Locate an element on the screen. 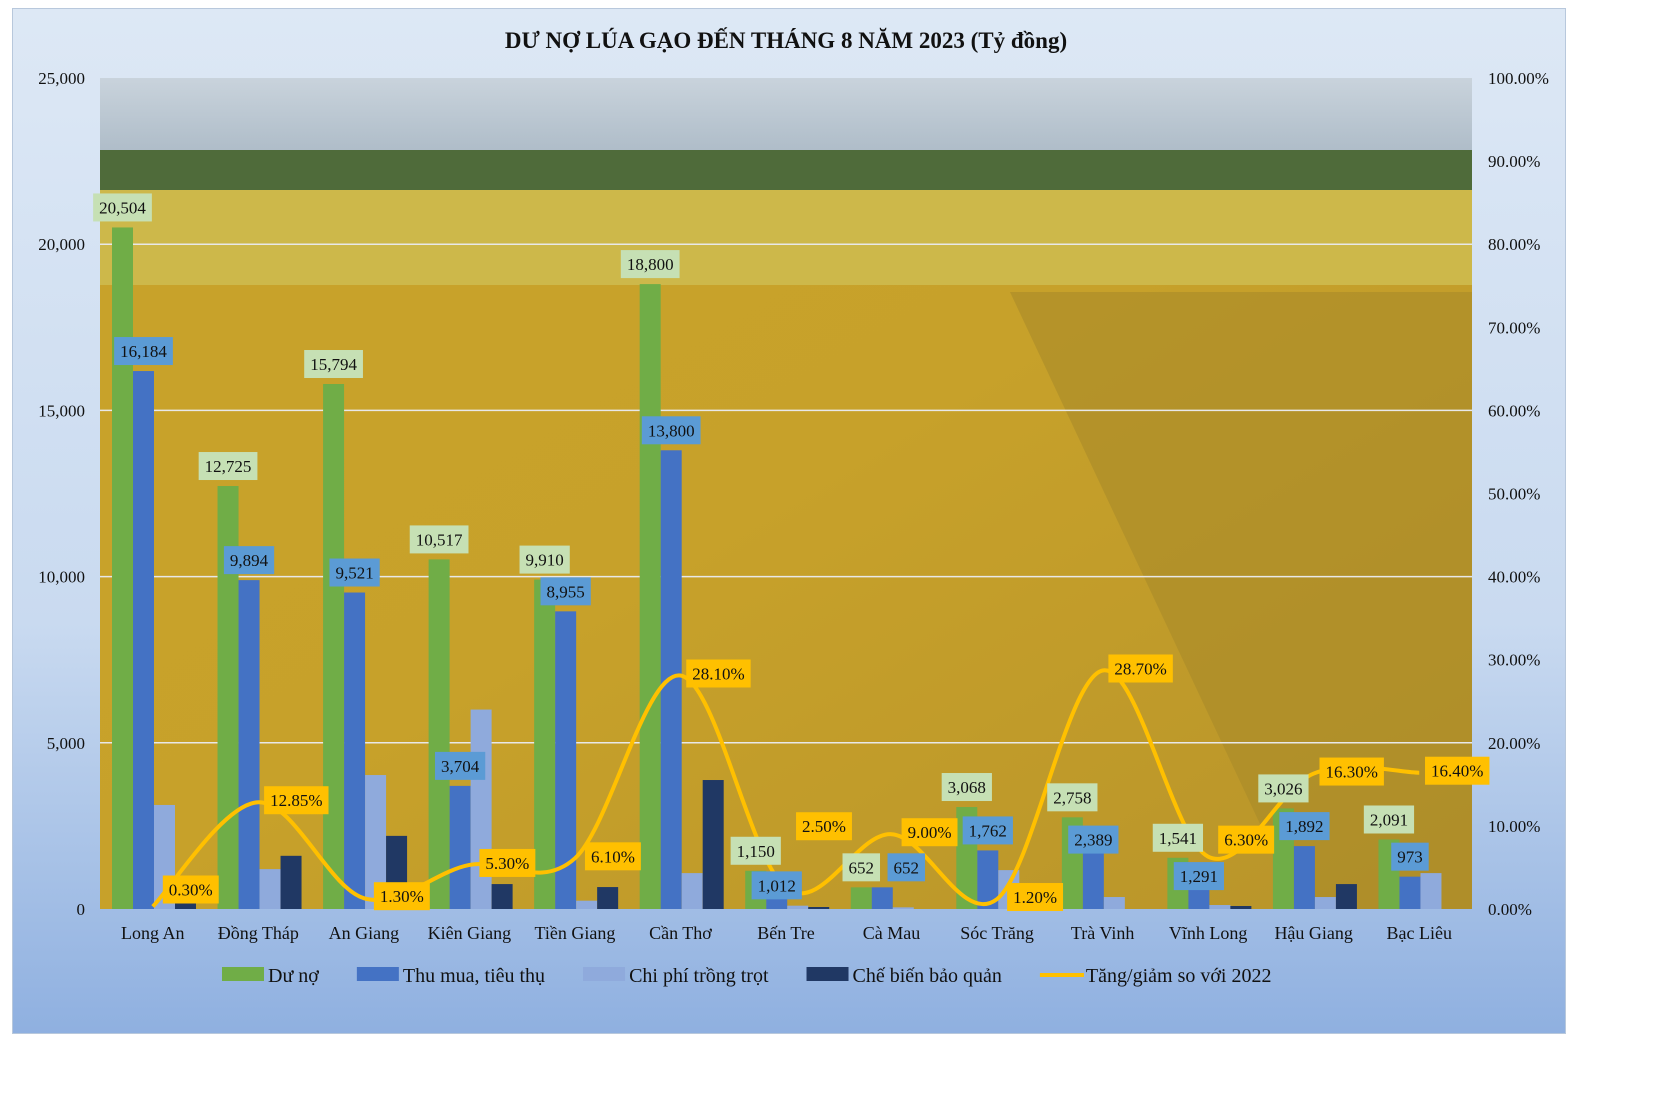 This screenshot has height=1110, width=1673. legend-item: Chi phí trồng trọt is located at coordinates (676, 976).